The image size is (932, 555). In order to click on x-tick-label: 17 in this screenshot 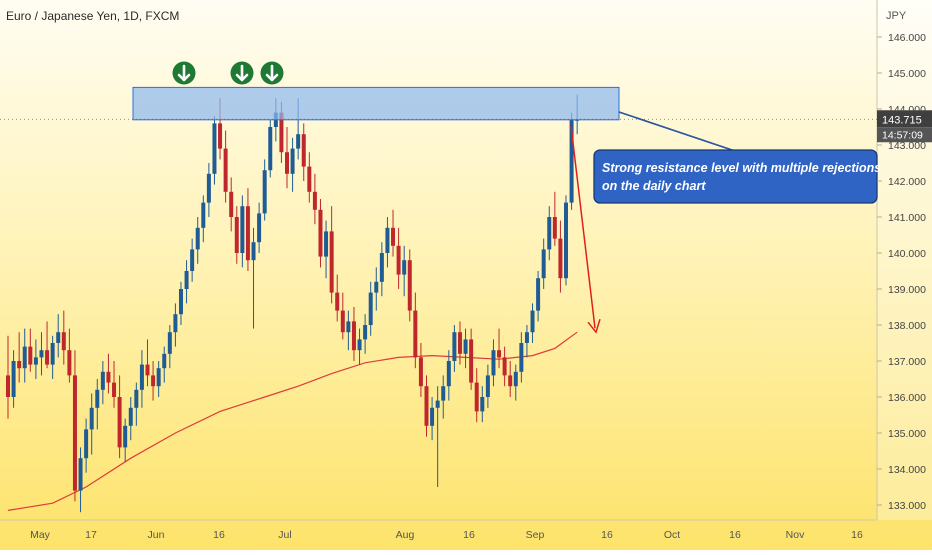, I will do `click(91, 535)`.